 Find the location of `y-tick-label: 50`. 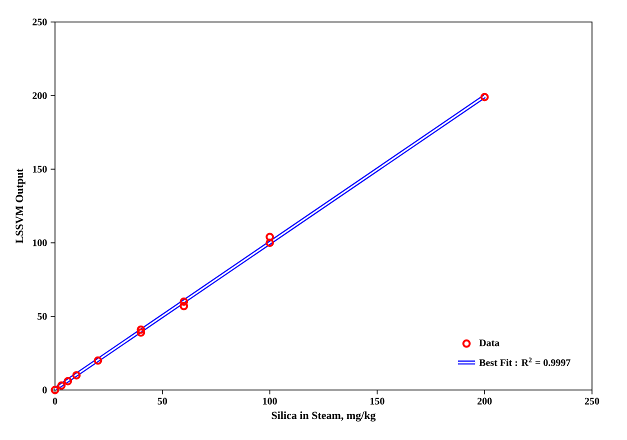

y-tick-label: 50 is located at coordinates (42, 316).